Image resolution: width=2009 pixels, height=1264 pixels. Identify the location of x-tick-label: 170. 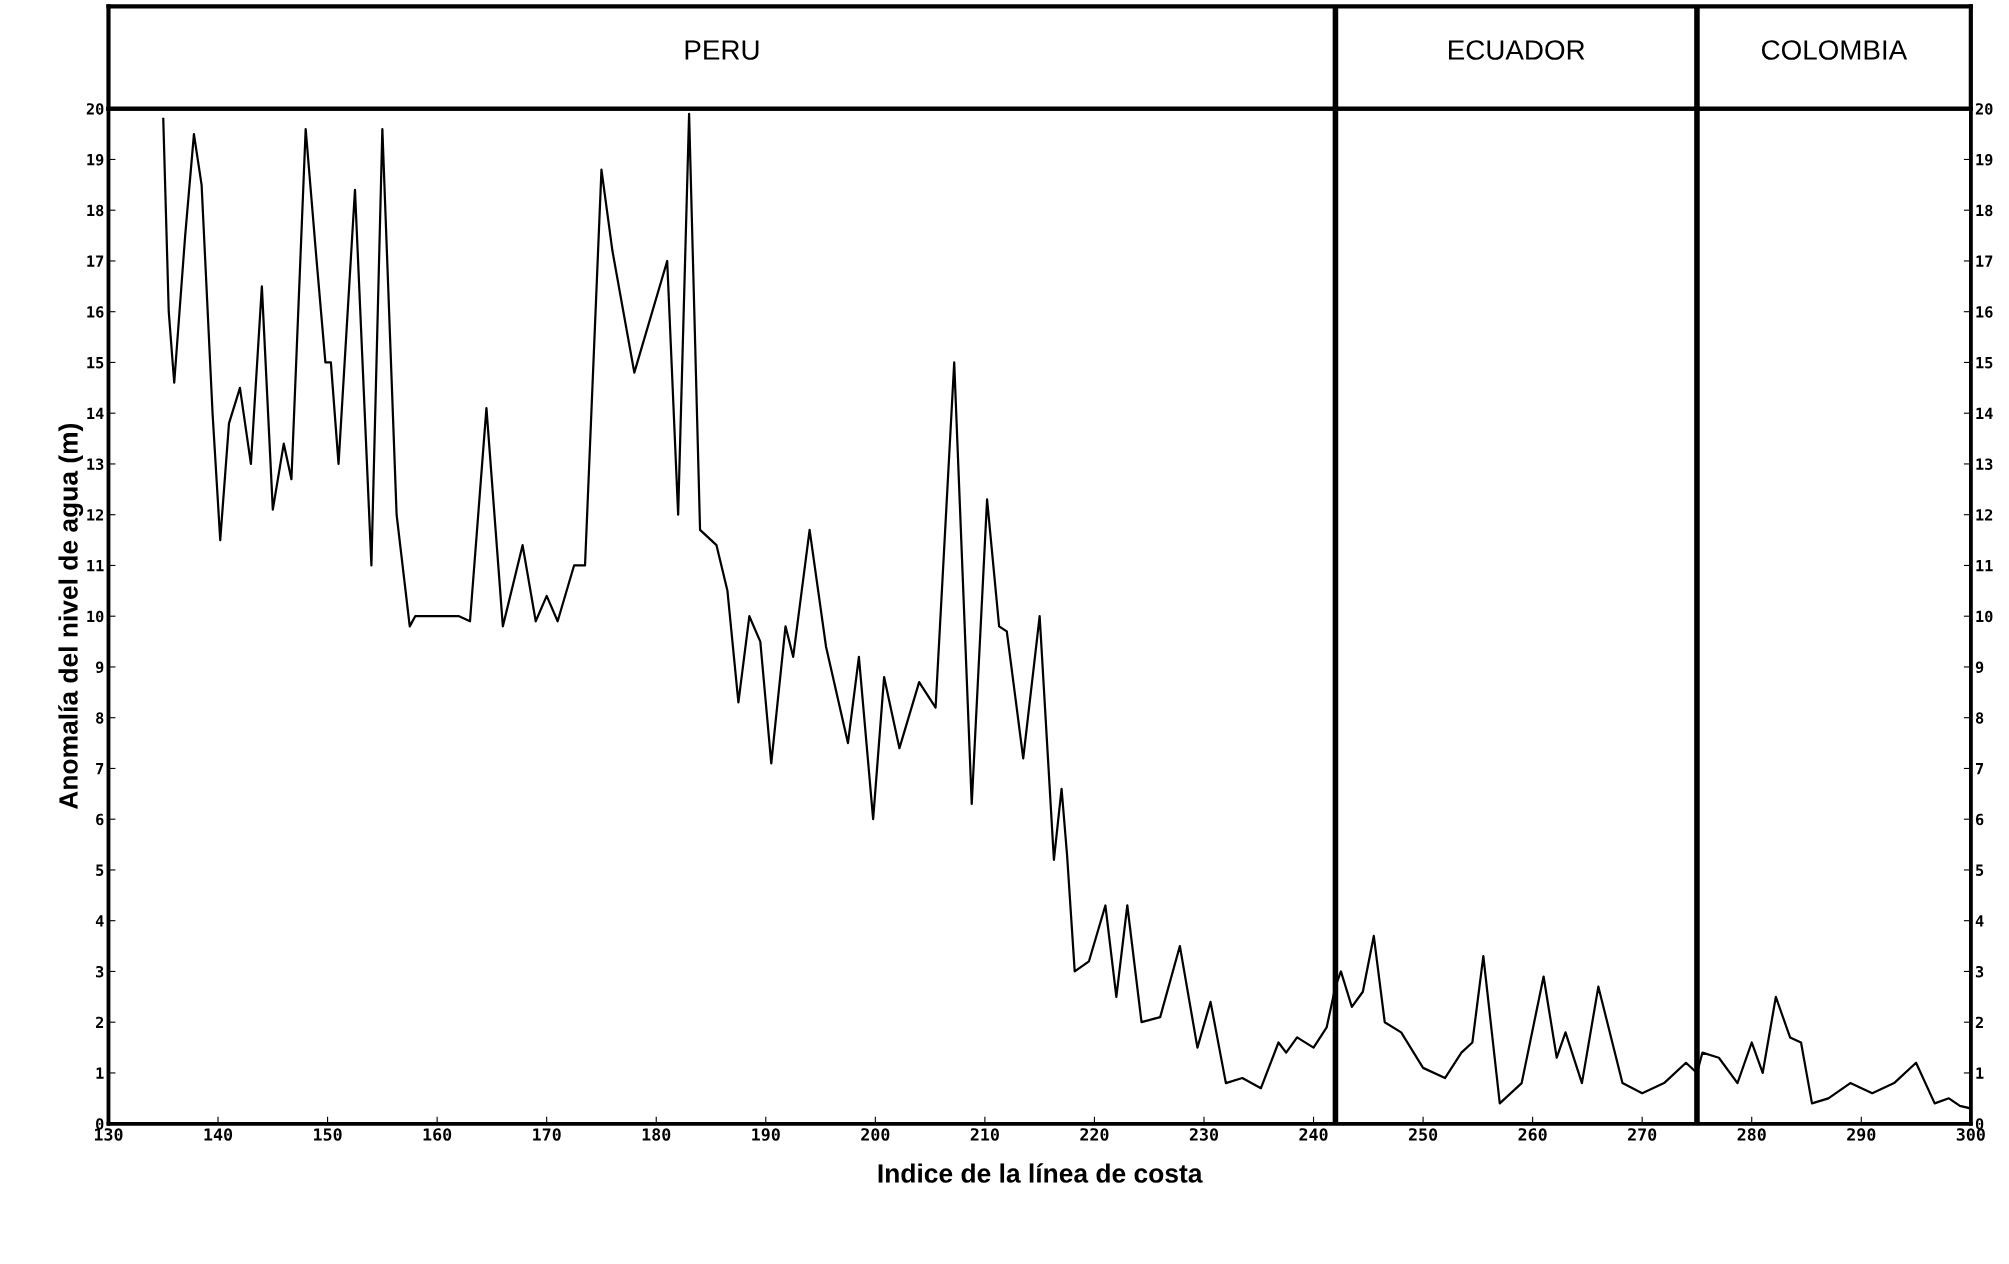
(547, 1134).